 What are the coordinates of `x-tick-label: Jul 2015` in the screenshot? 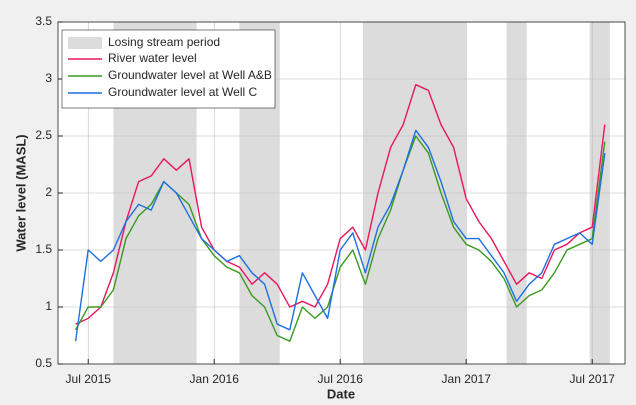 It's located at (89, 379).